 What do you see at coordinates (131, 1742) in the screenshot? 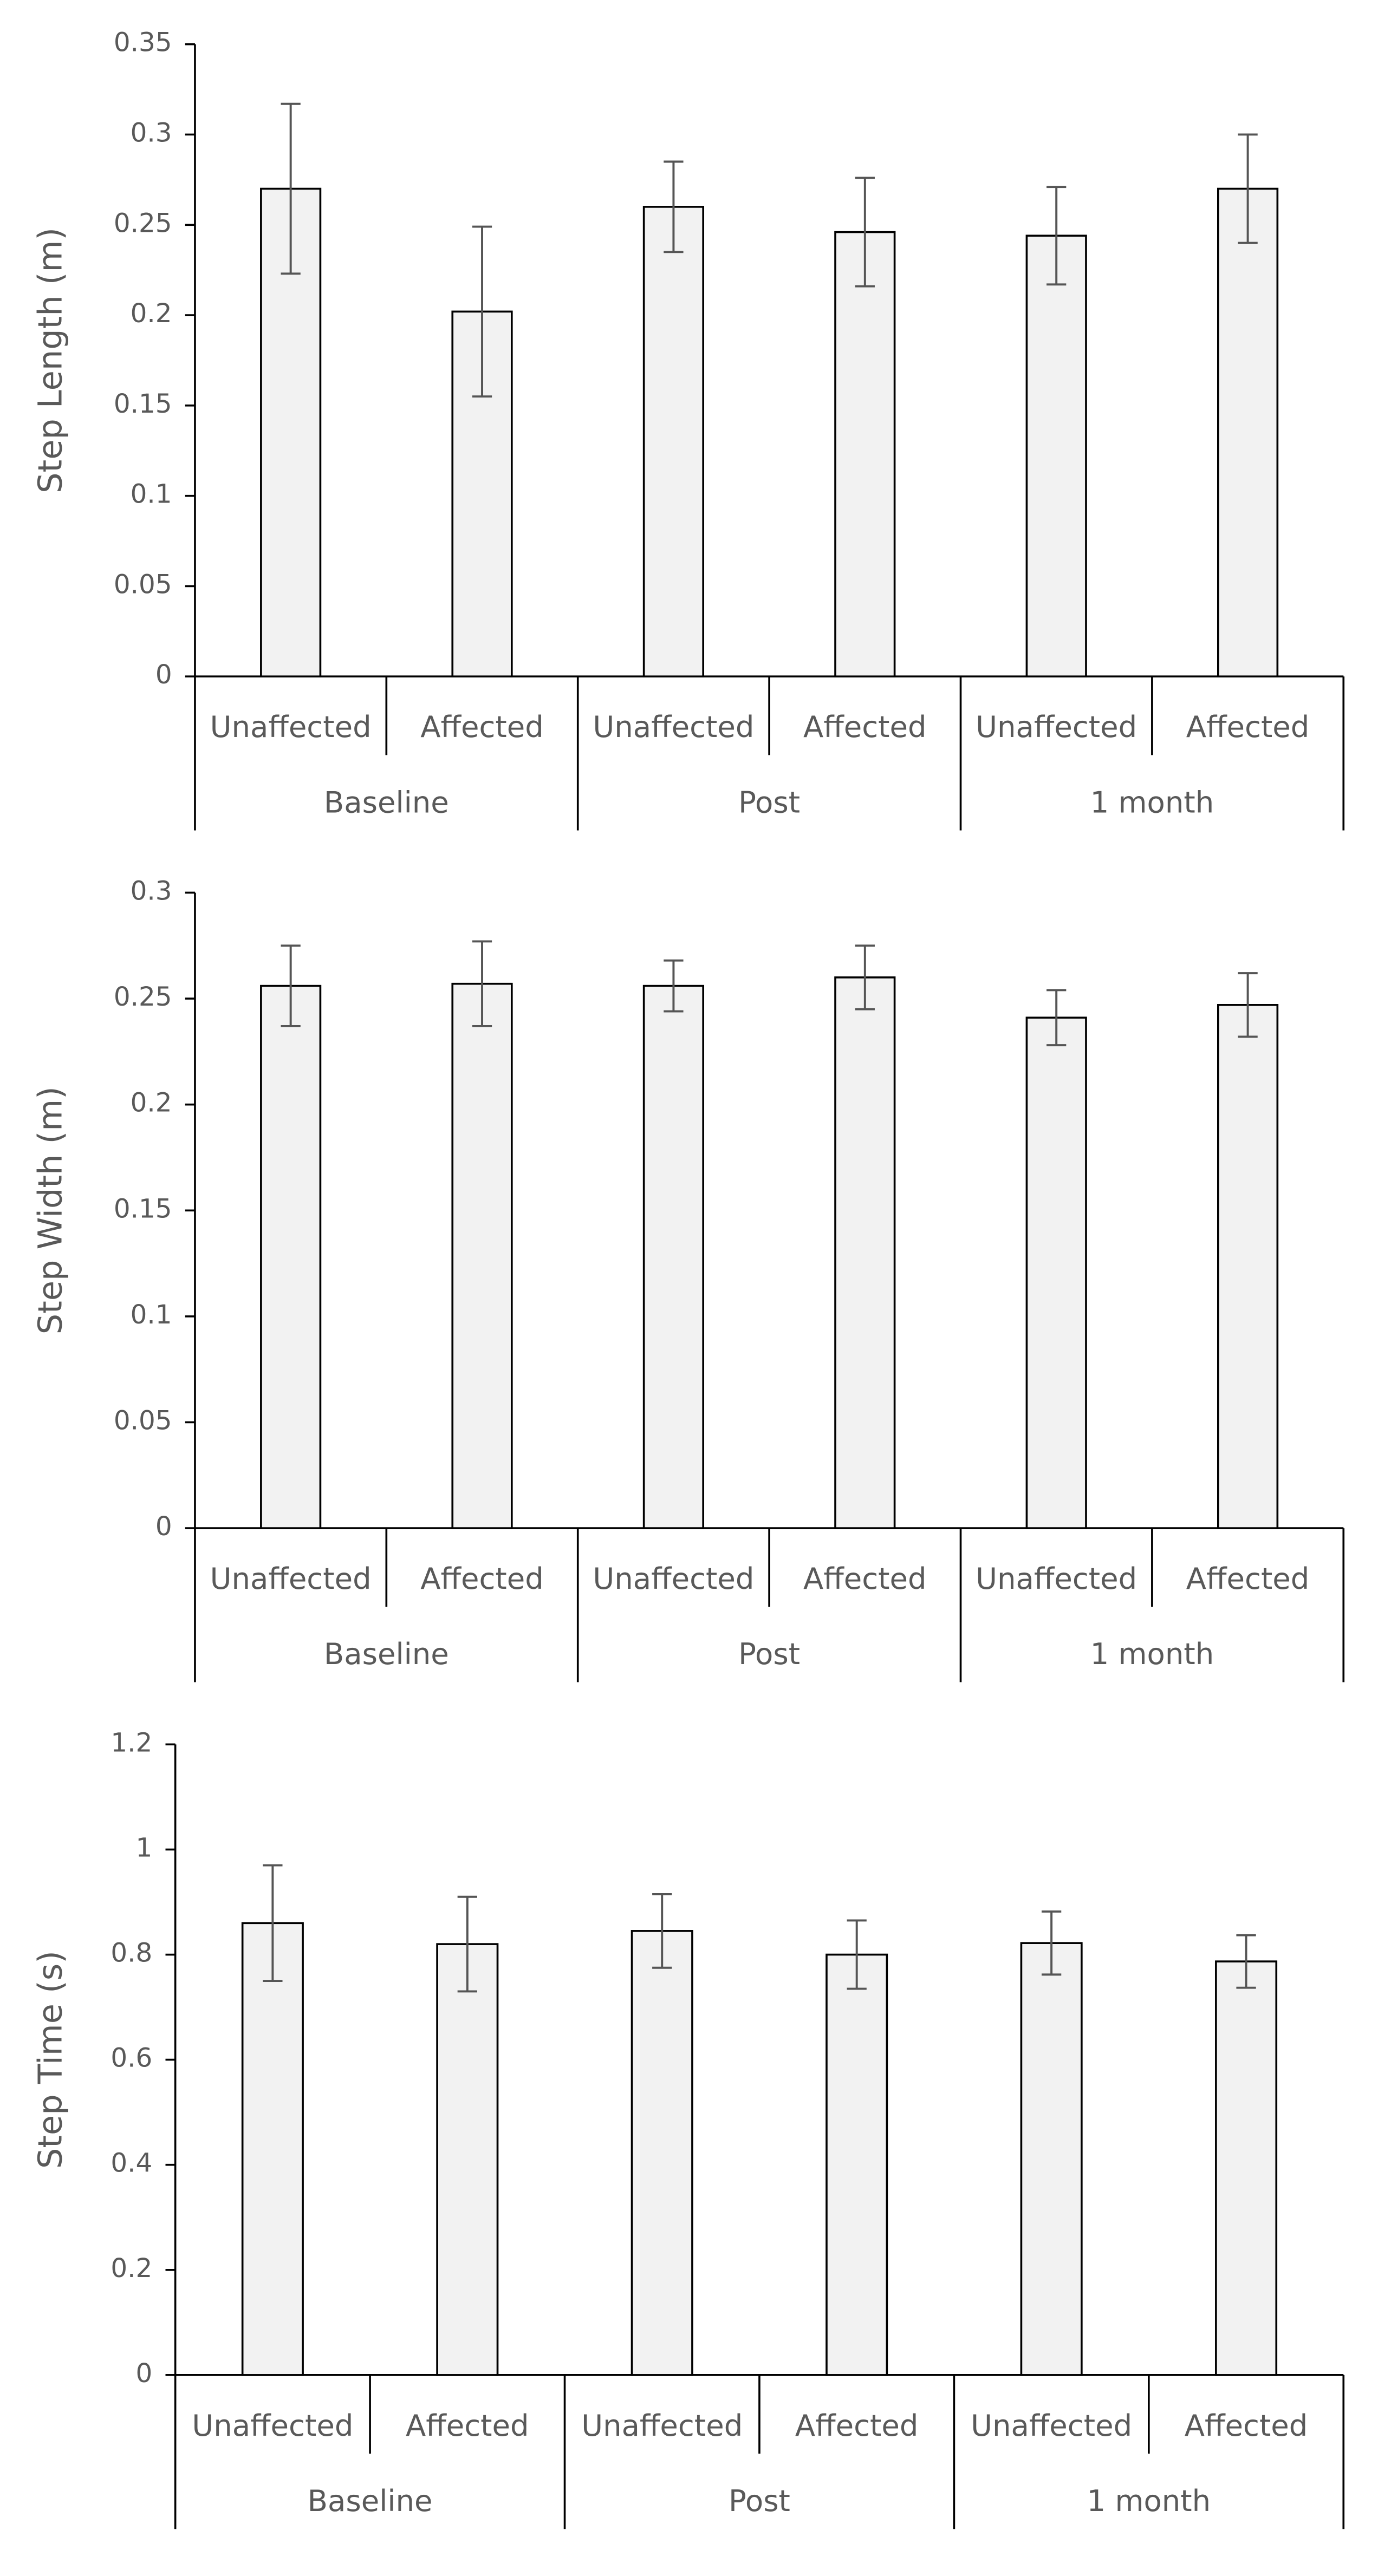
I see `y-tick-label: 1.2` at bounding box center [131, 1742].